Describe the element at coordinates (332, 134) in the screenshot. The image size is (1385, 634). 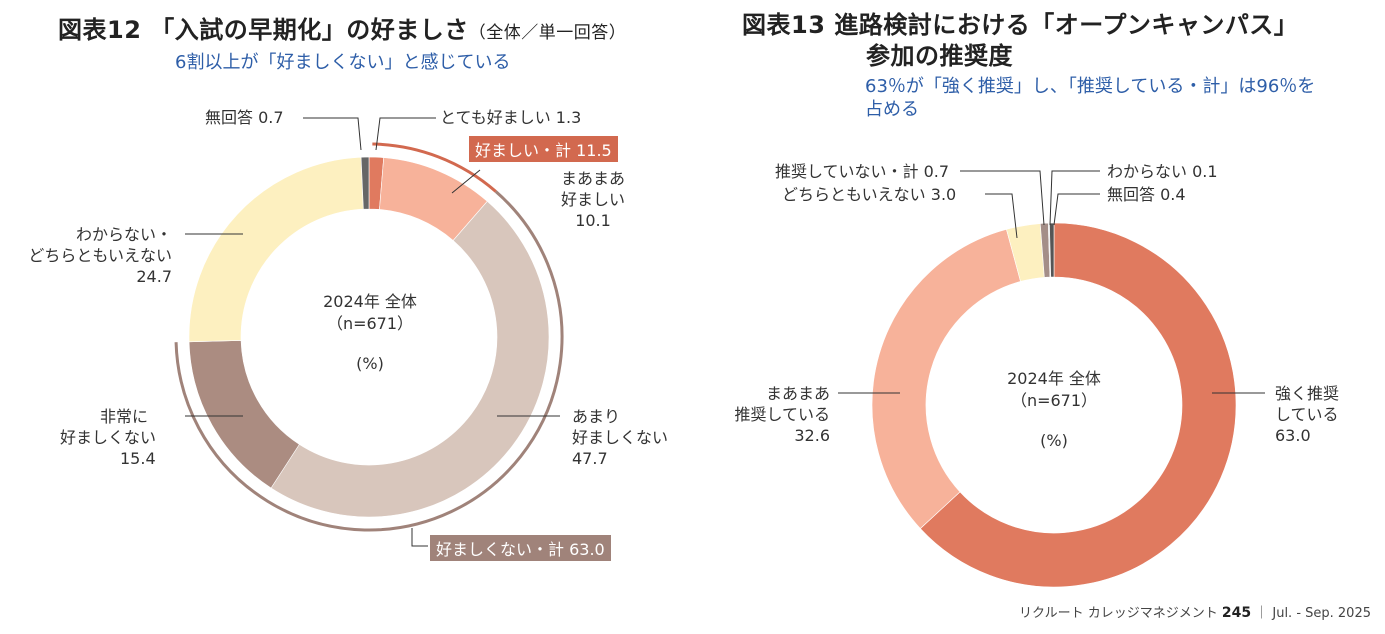
I see `fig12-leader-noans` at that location.